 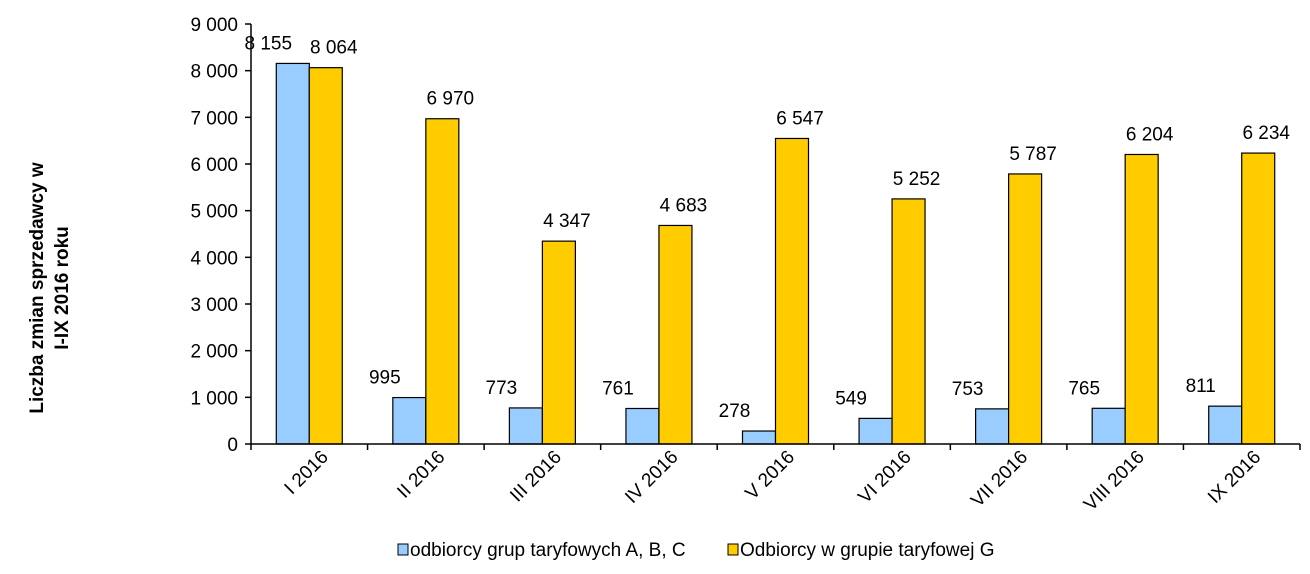 What do you see at coordinates (62, 288) in the screenshot?
I see `y-axis-title-line-2: I-IX 2016 roku` at bounding box center [62, 288].